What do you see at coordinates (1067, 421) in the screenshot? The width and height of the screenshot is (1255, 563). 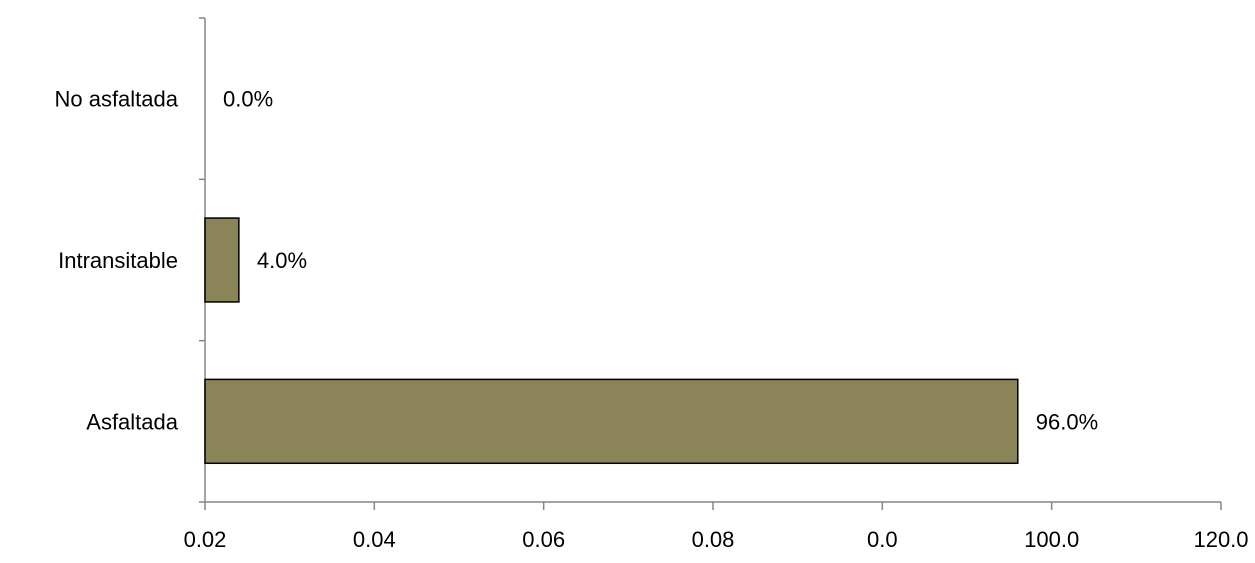 I see `data-label: 96.0%` at bounding box center [1067, 421].